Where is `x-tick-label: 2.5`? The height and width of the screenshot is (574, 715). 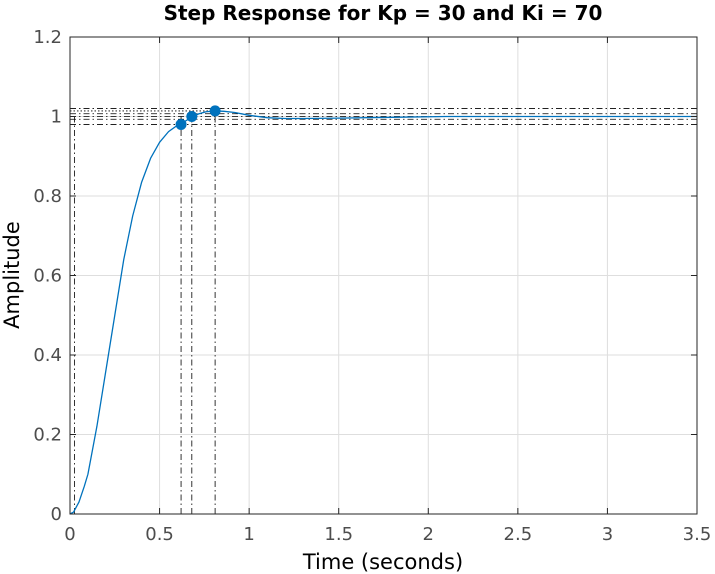 x-tick-label: 2.5 is located at coordinates (518, 534).